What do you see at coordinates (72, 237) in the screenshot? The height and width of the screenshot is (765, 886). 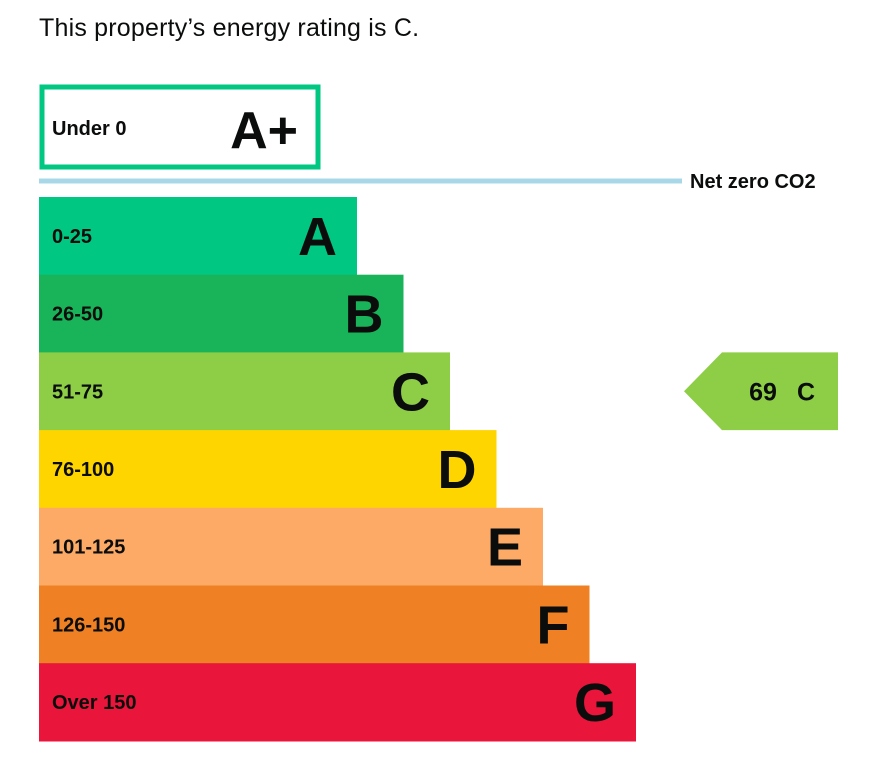 I see `band-range-a: 0-25` at bounding box center [72, 237].